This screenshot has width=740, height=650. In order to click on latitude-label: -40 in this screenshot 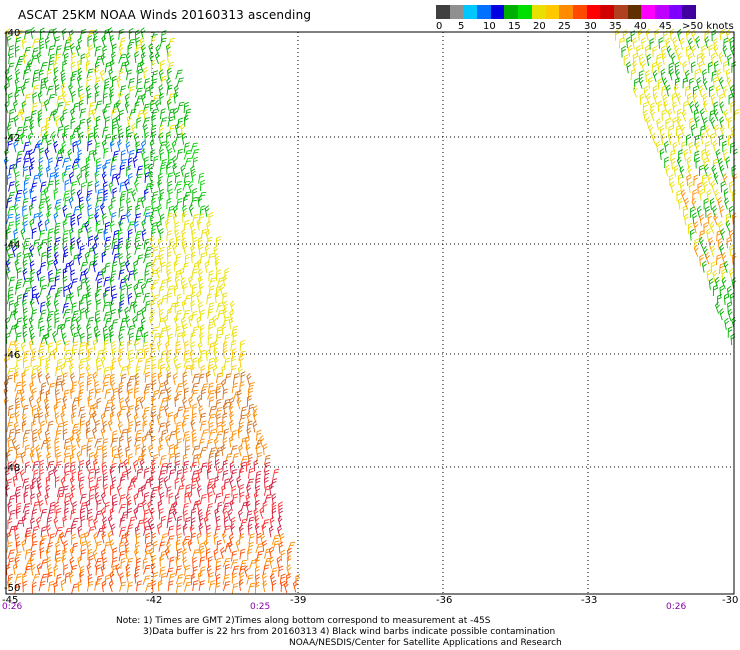, I will do `click(12, 33)`.